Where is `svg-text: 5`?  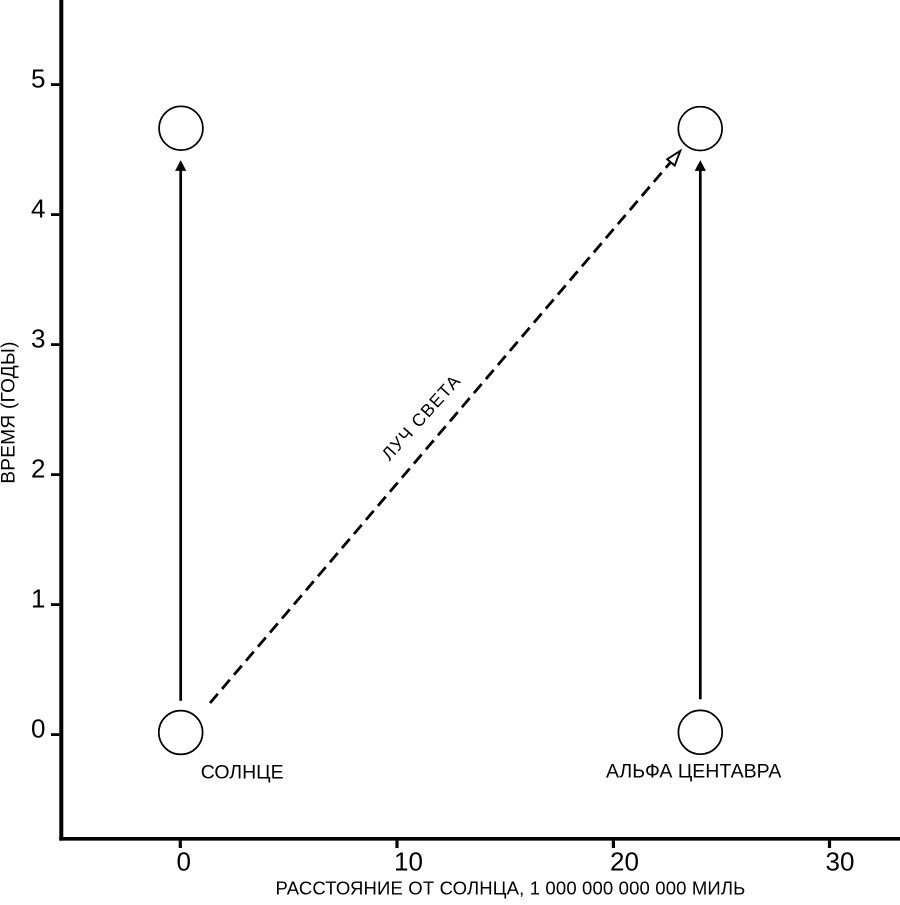 svg-text: 5 is located at coordinates (38, 78).